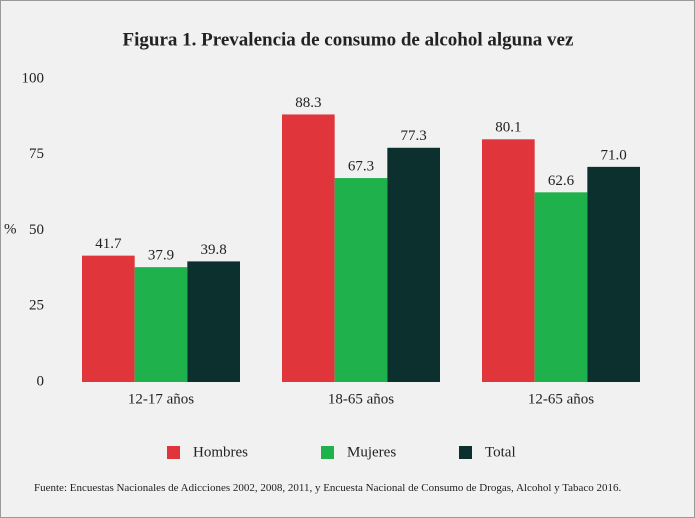 This screenshot has width=695, height=518. Describe the element at coordinates (33, 78) in the screenshot. I see `y-tick-label: 100` at that location.